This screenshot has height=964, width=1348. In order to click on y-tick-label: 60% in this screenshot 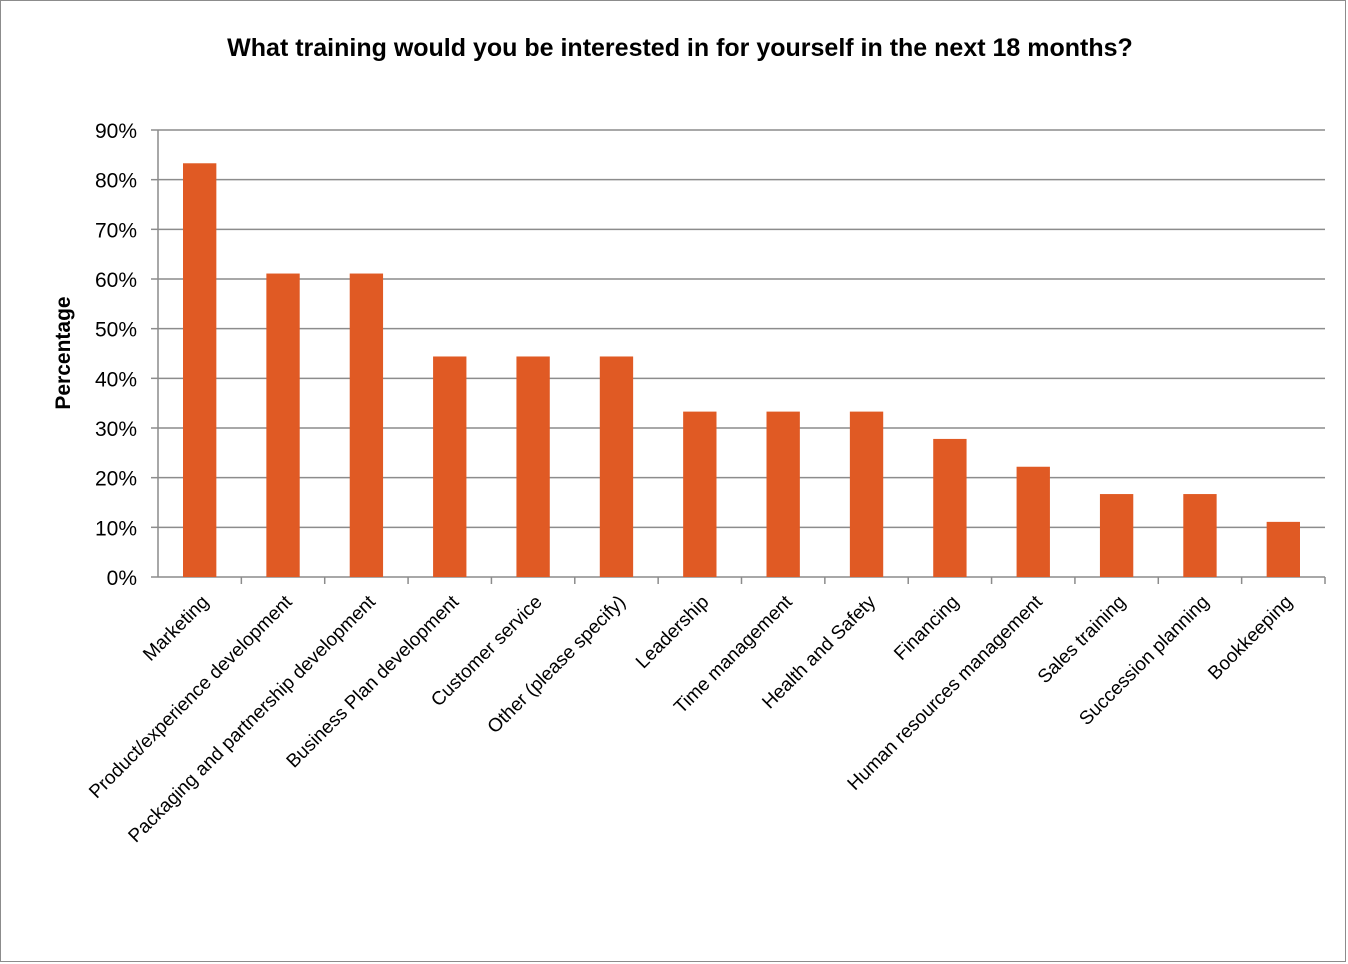, I will do `click(116, 280)`.